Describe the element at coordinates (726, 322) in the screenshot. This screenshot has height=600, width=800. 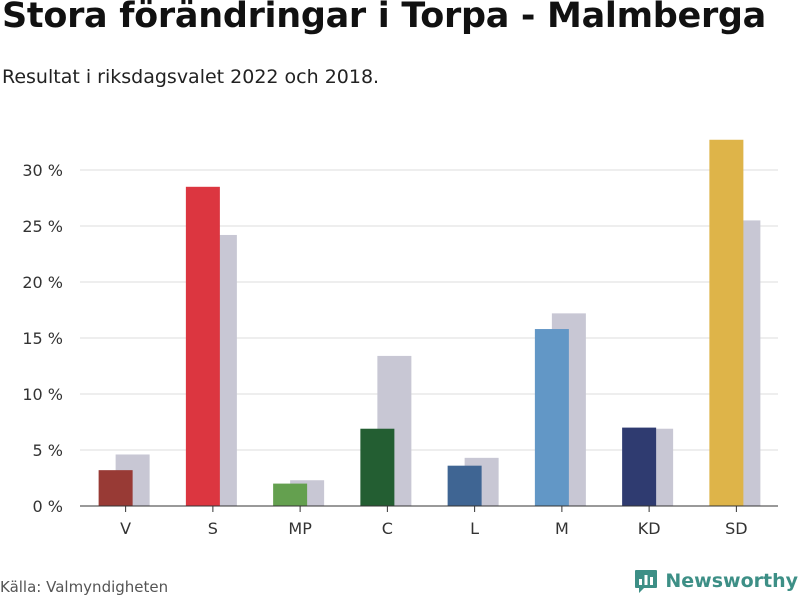
I see `bar-2022-sd` at that location.